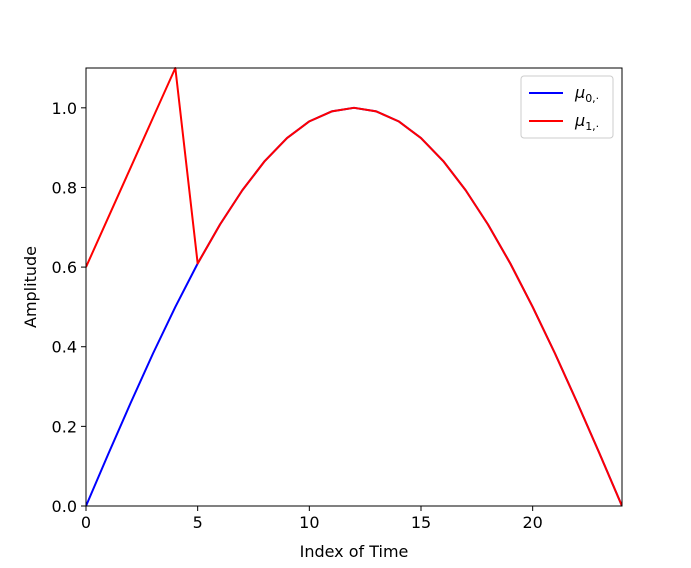 The image size is (691, 568). I want to click on y-tick-label: 0.4, so click(64, 347).